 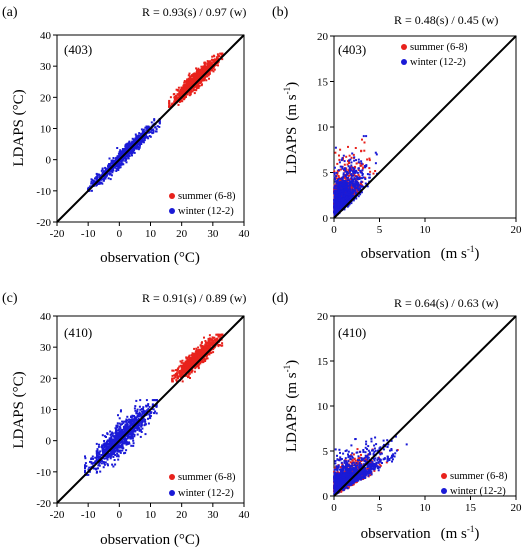 What do you see at coordinates (43, 223) in the screenshot?
I see `panel-a-y-tick-label: -20` at bounding box center [43, 223].